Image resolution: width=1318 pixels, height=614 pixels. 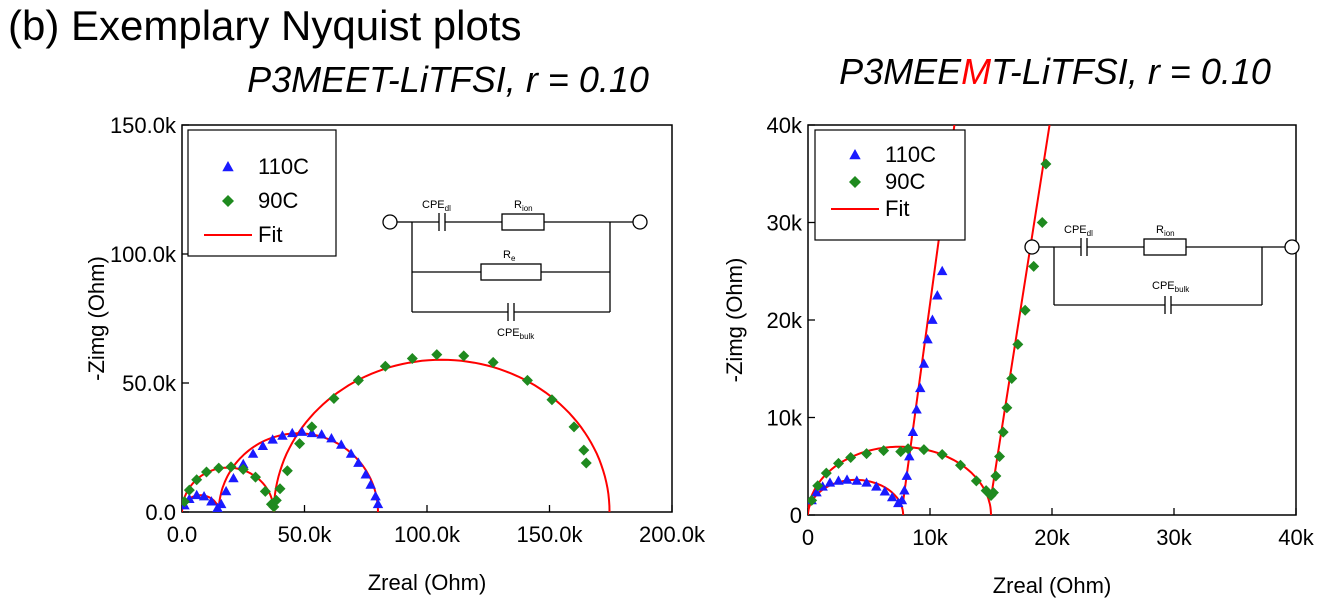 What do you see at coordinates (528, 336) in the screenshot?
I see `cpe-bulk-label-sub: bulk` at bounding box center [528, 336].